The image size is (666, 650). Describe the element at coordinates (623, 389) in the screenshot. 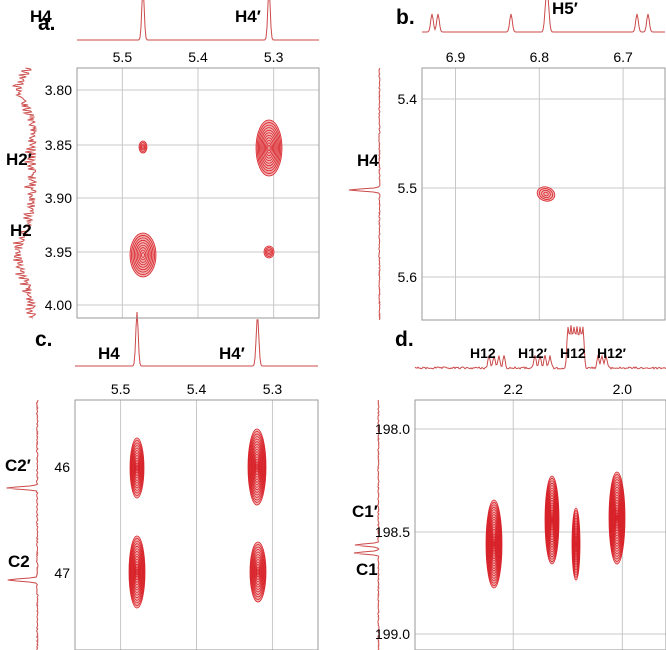

I see `x-tick-label: 2.0` at that location.